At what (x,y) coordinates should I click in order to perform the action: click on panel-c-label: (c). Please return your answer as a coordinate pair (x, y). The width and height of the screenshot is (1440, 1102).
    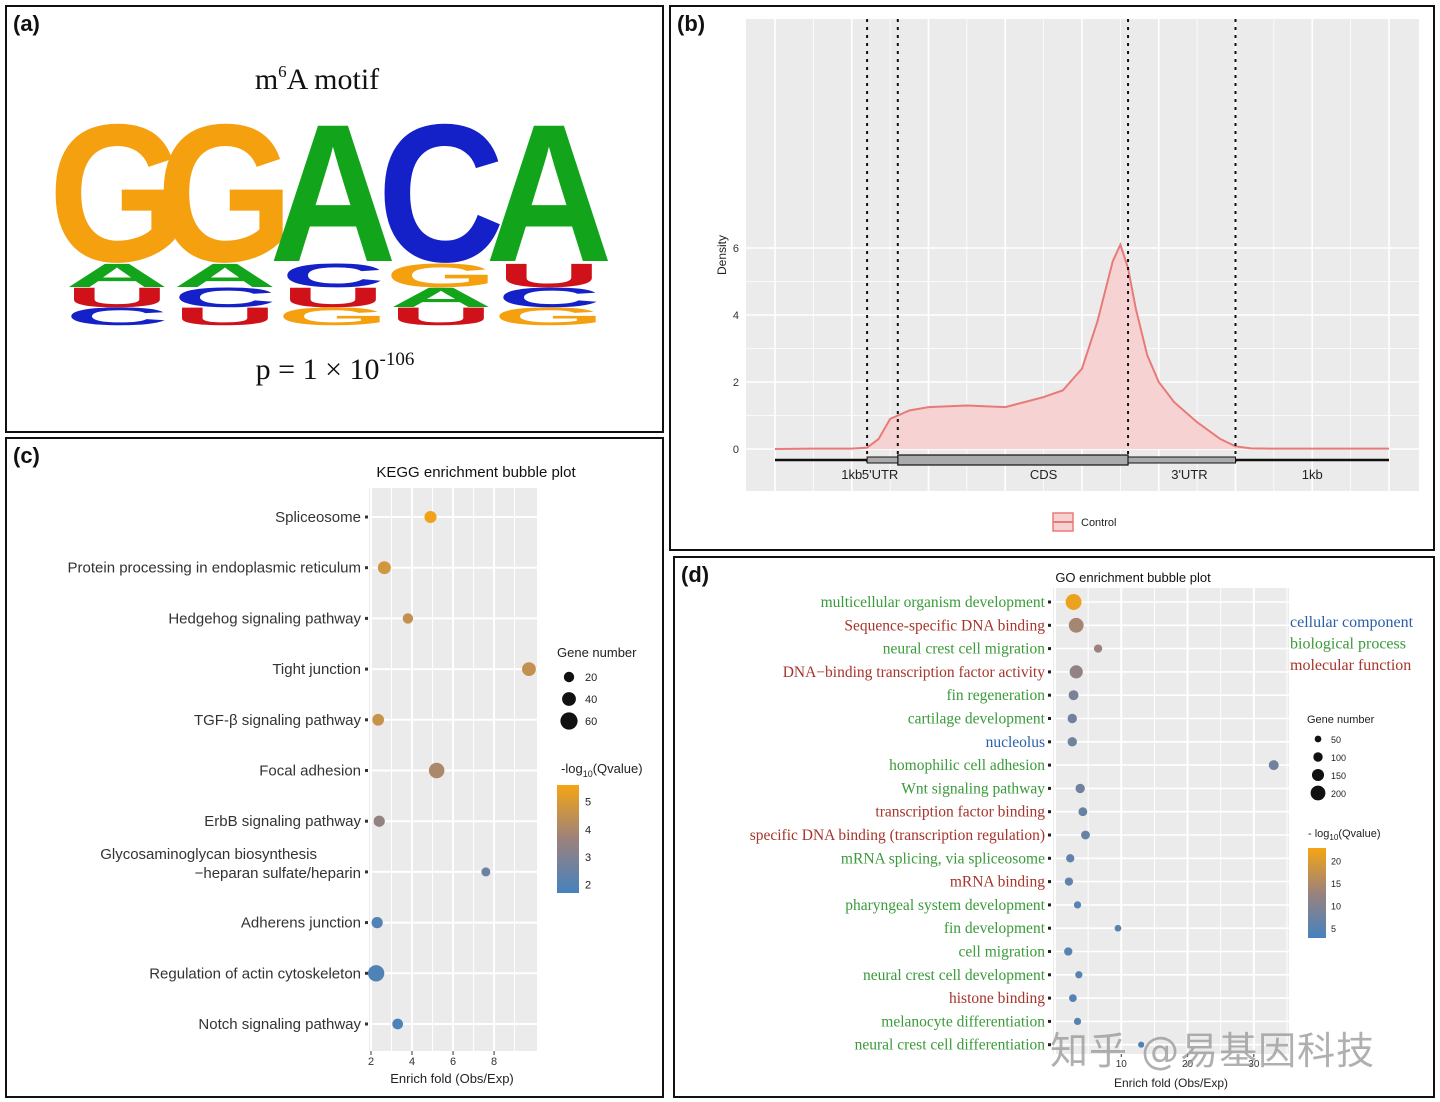
    Looking at the image, I should click on (26, 455).